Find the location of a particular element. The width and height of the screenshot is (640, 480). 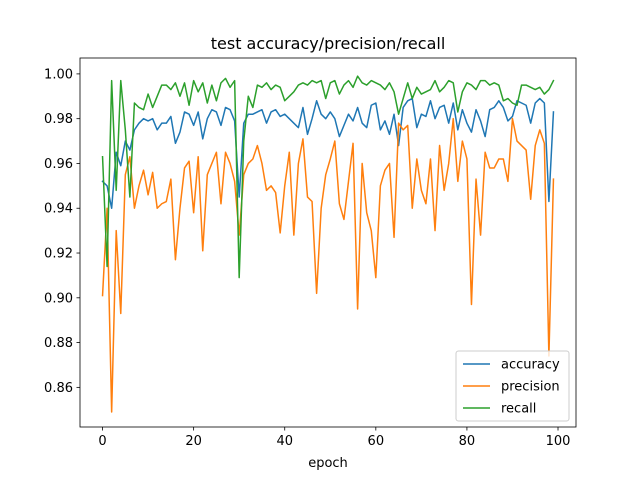

x-axis: 0 20 40 60 80 100 is located at coordinates (334, 438).